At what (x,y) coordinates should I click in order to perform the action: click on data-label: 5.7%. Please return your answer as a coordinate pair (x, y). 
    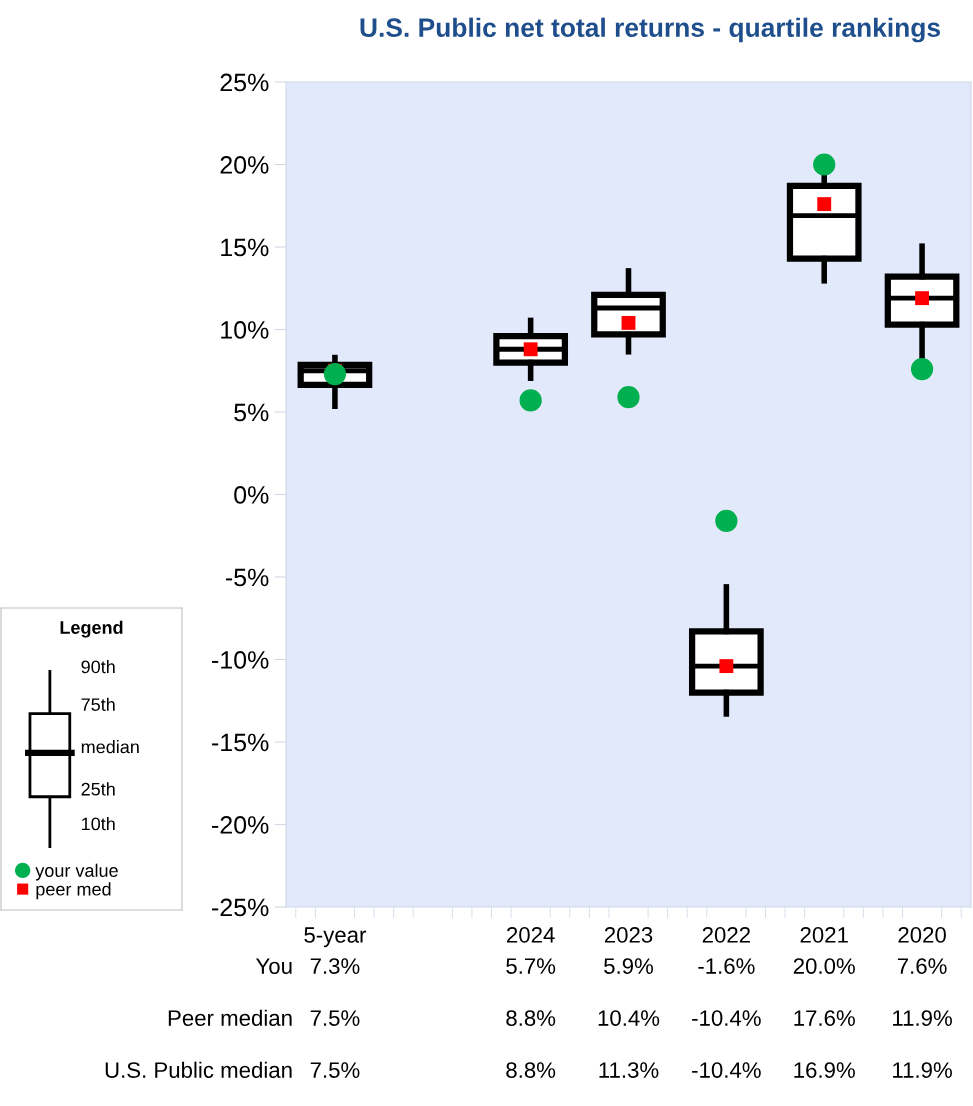
    Looking at the image, I should click on (531, 966).